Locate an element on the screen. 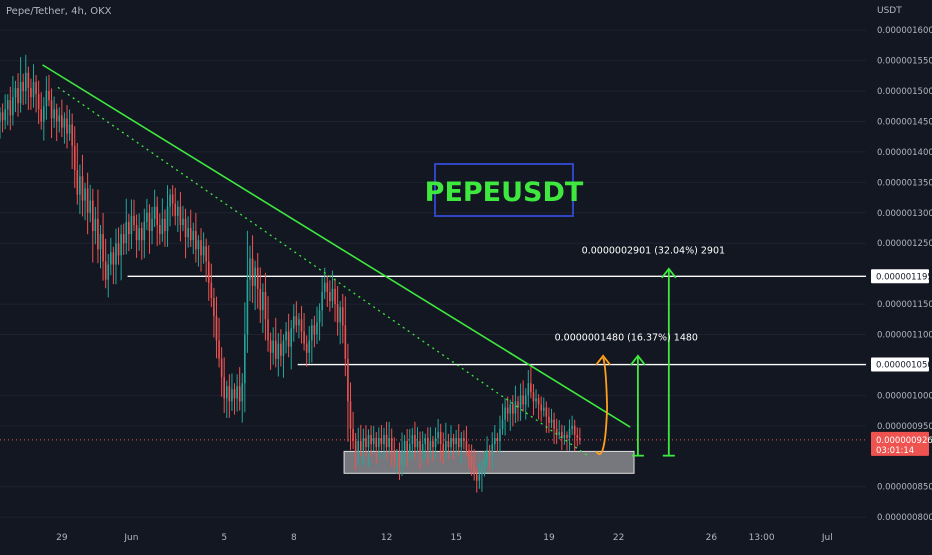 The image size is (932, 555). x-tick-label: 22 is located at coordinates (618, 538).